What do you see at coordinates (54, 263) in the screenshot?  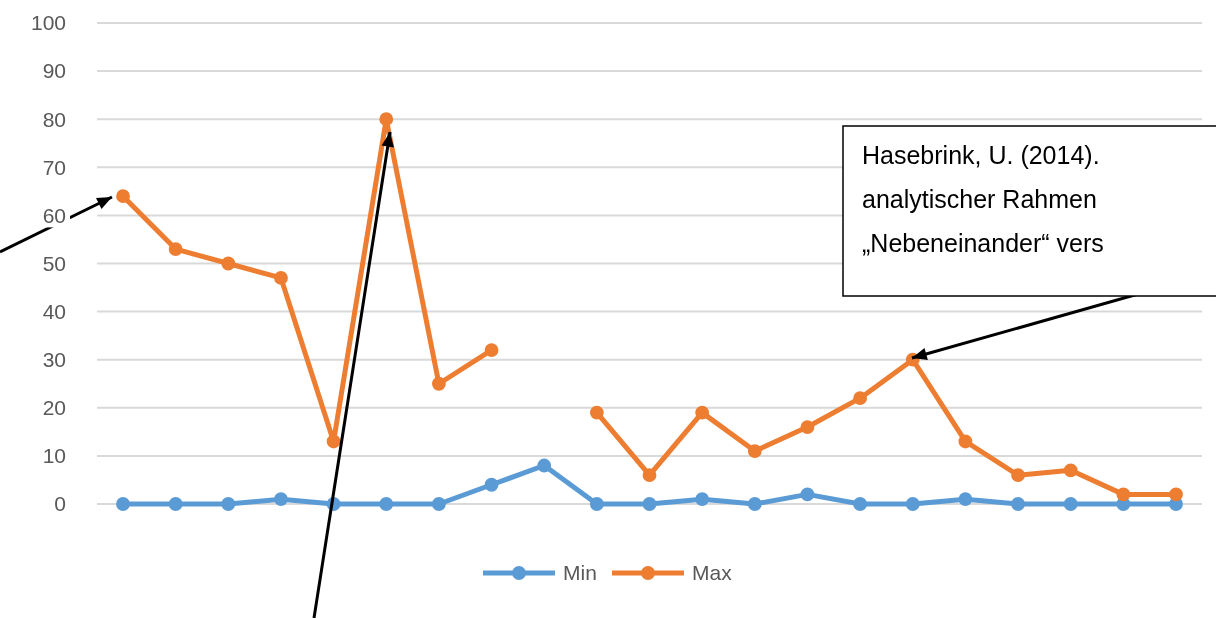 I see `y-tick-label: 50` at bounding box center [54, 263].